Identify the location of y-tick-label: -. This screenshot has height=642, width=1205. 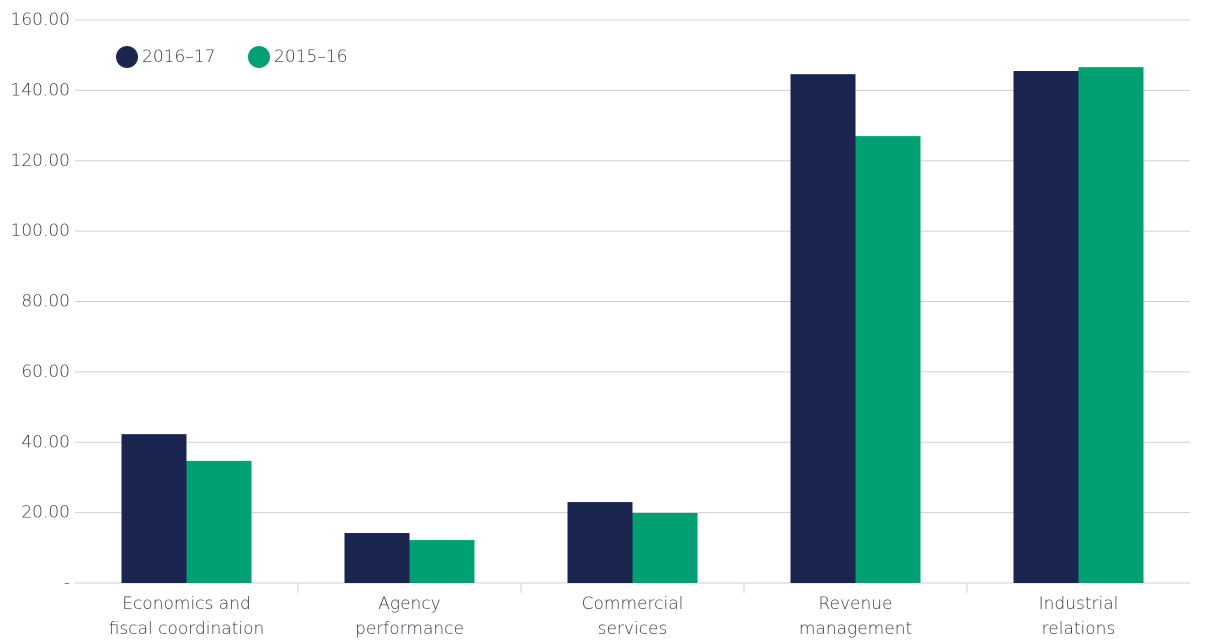
(67, 583).